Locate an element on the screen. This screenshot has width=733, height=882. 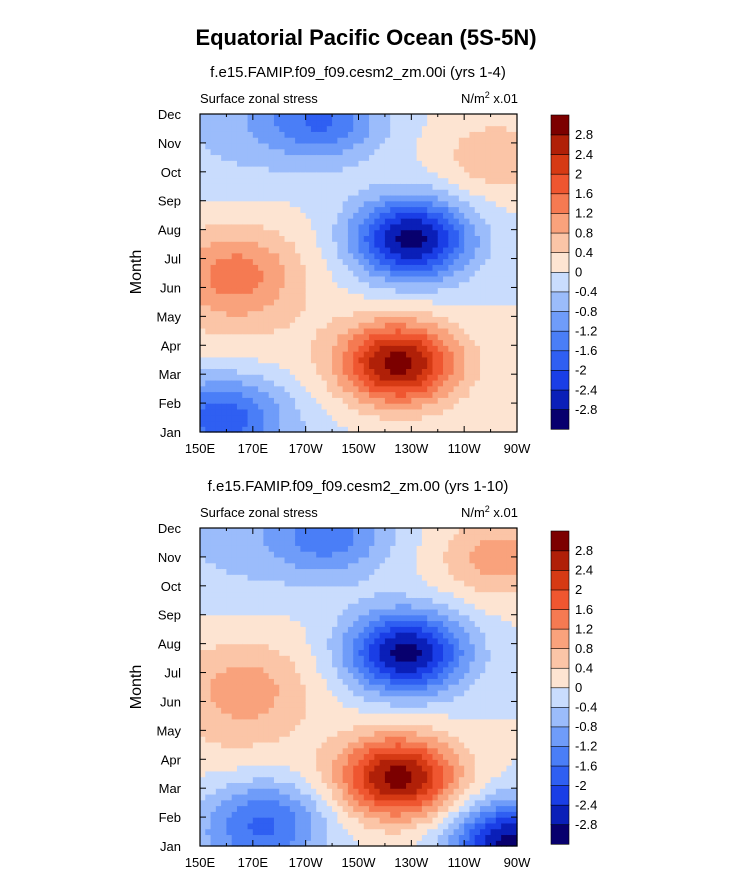
colorbar-label: 0 is located at coordinates (578, 272).